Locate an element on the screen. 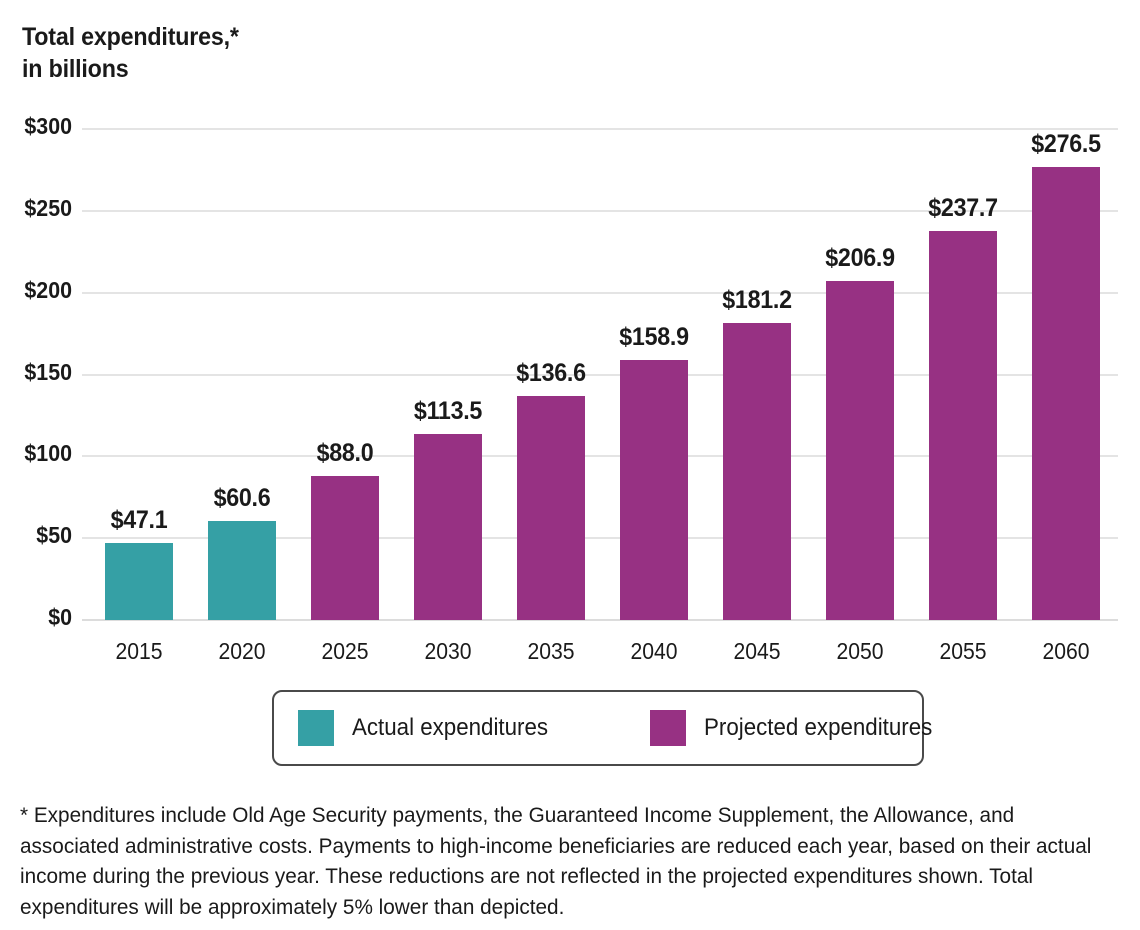 This screenshot has height=930, width=1140. bar-2045: $181.2 is located at coordinates (757, 453).